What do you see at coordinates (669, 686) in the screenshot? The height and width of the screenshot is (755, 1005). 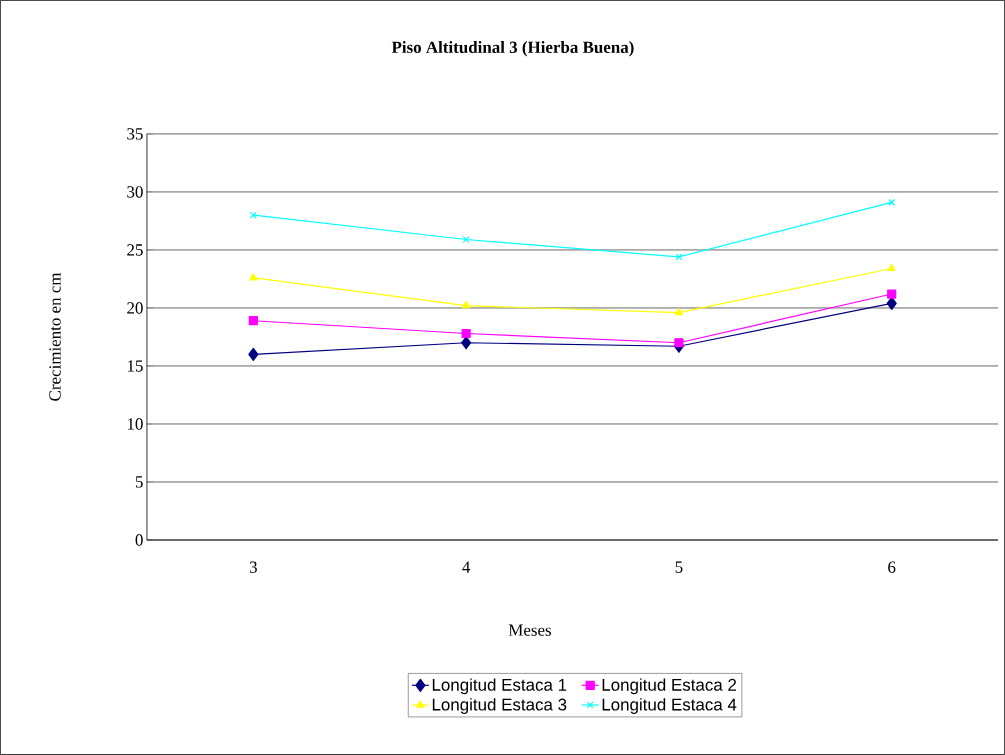 I see `legend-label: Longitud Estaca 2` at bounding box center [669, 686].